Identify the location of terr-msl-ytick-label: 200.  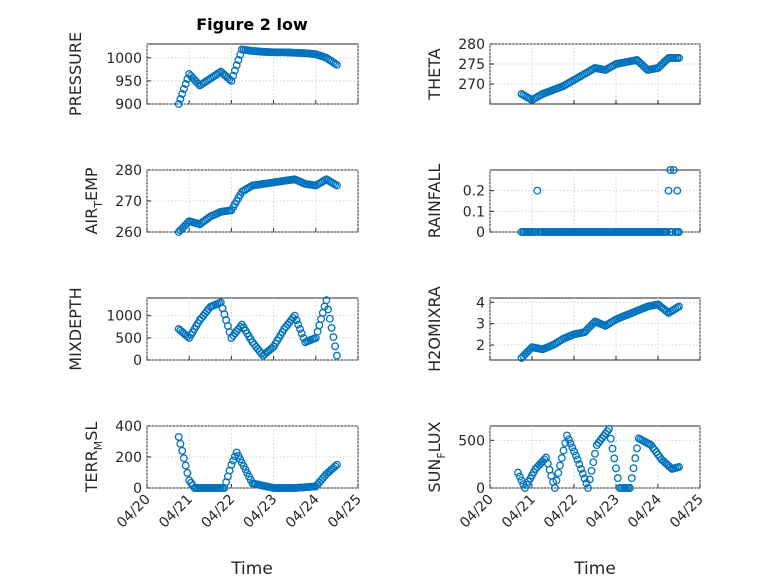
(128, 458).